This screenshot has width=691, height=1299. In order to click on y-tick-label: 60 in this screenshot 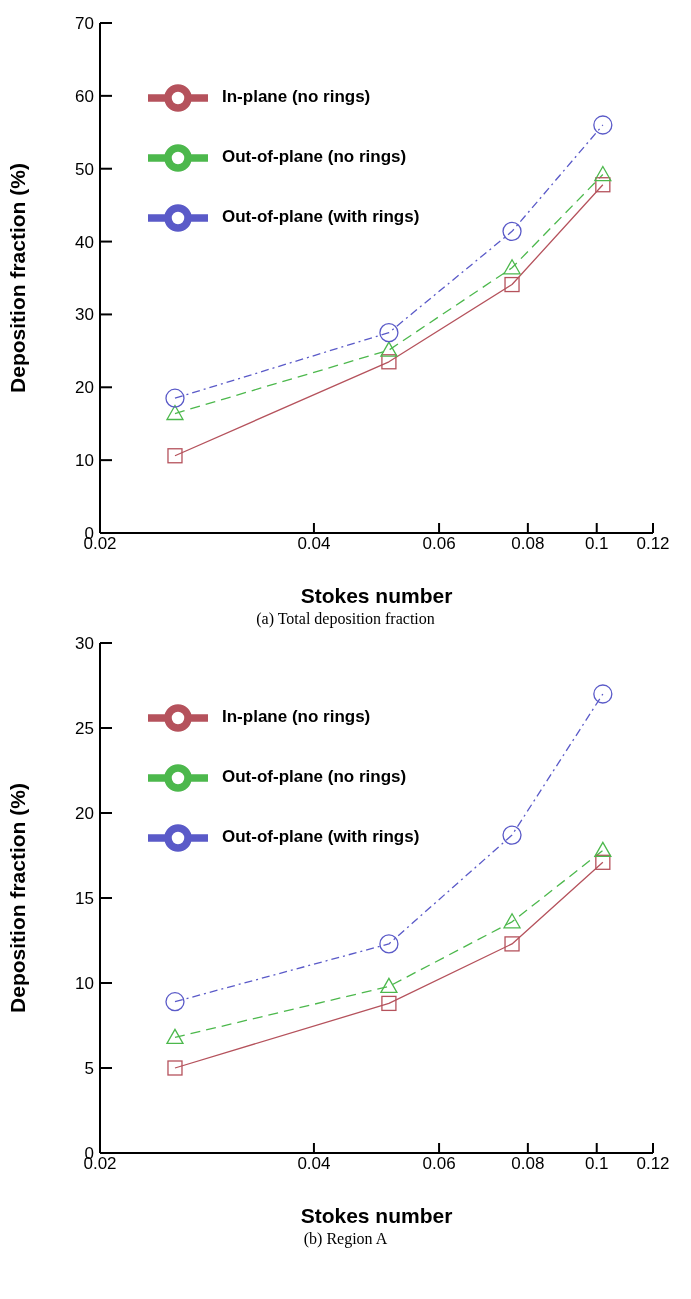, I will do `click(84, 96)`.